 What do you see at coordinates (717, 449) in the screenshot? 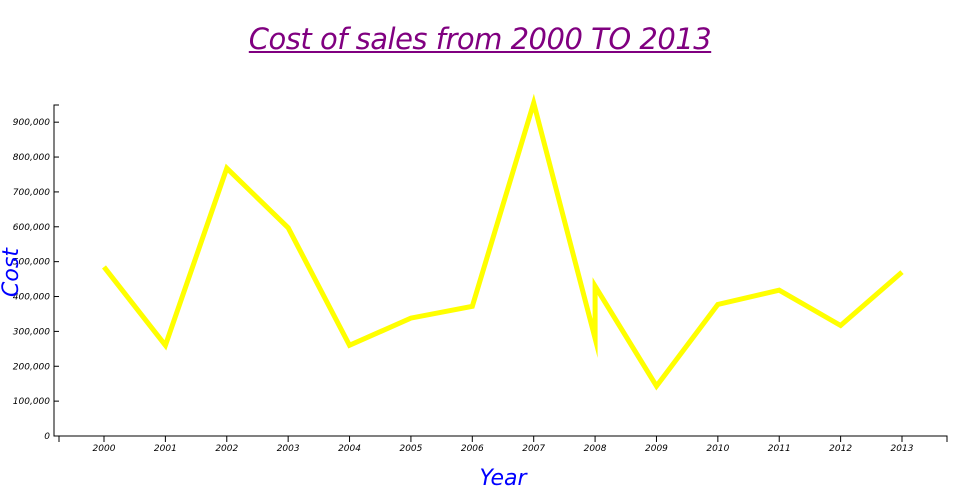
I see `x-tick-label: 2010` at bounding box center [717, 449].